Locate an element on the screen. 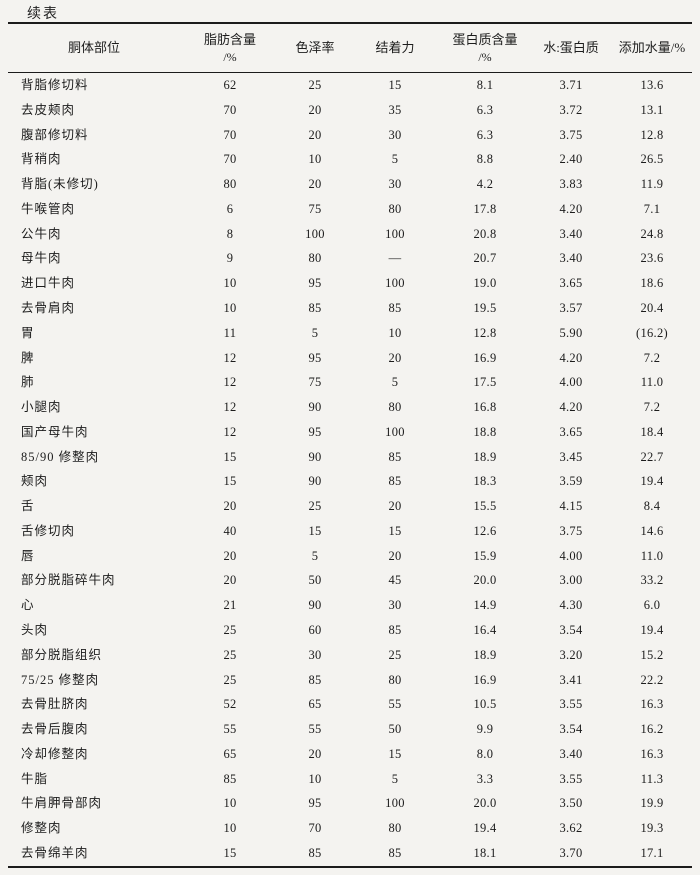 This screenshot has width=700, height=875. cell-protein-content: 8.1 is located at coordinates (485, 85).